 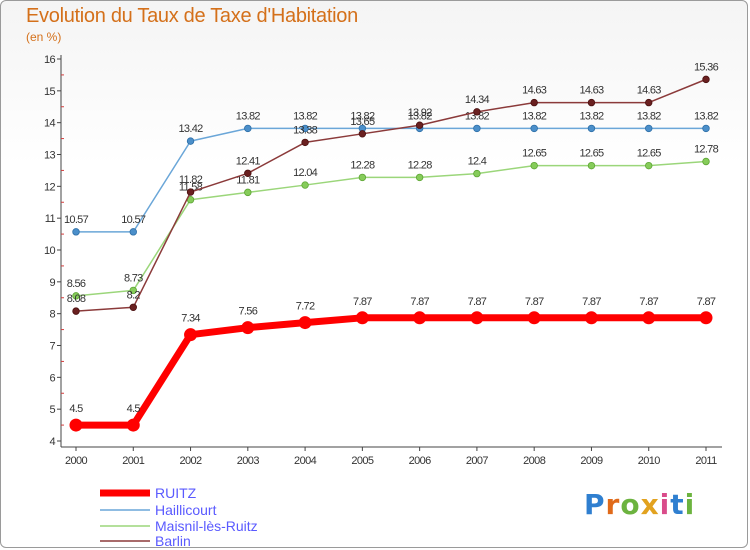 What do you see at coordinates (52, 283) in the screenshot?
I see `y-tick-label: 9` at bounding box center [52, 283].